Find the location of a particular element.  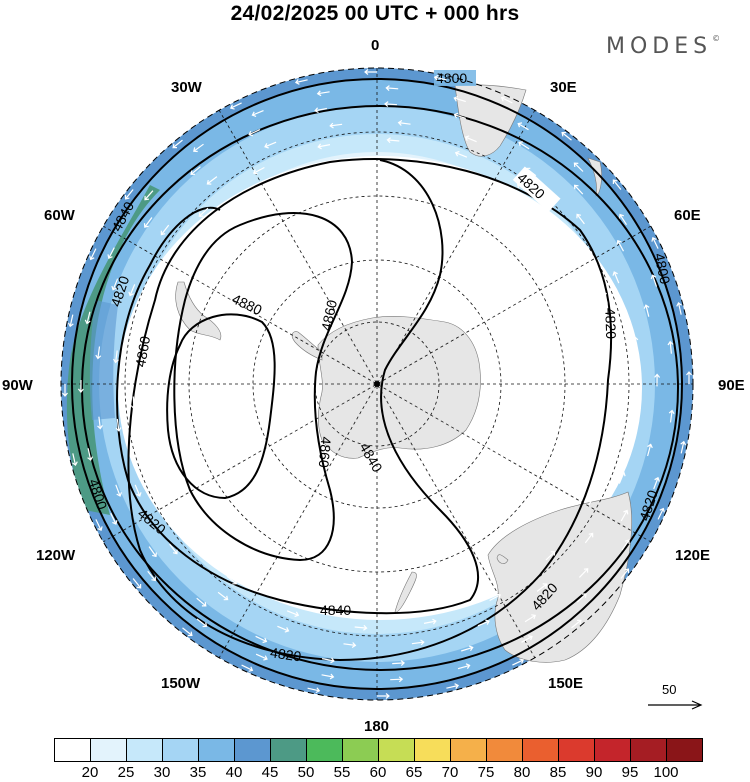

colorbar-tick-label: 95 is located at coordinates (630, 772).